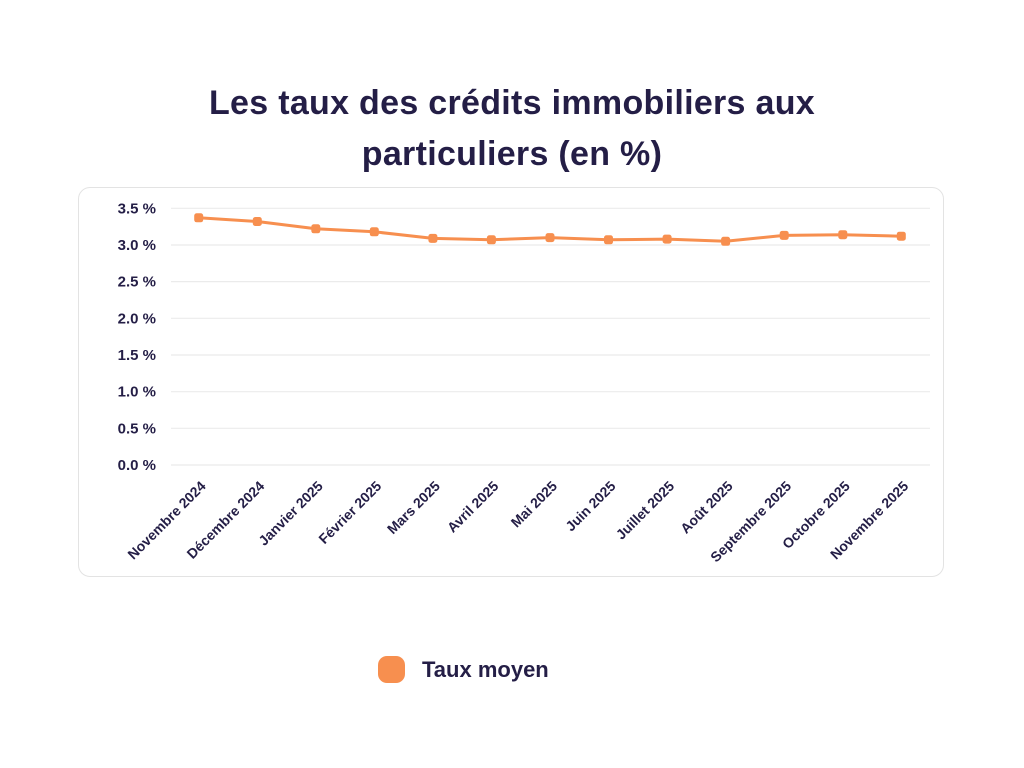 This screenshot has width=1024, height=768. Describe the element at coordinates (137, 355) in the screenshot. I see `y-axis-label: 1.5 %` at that location.